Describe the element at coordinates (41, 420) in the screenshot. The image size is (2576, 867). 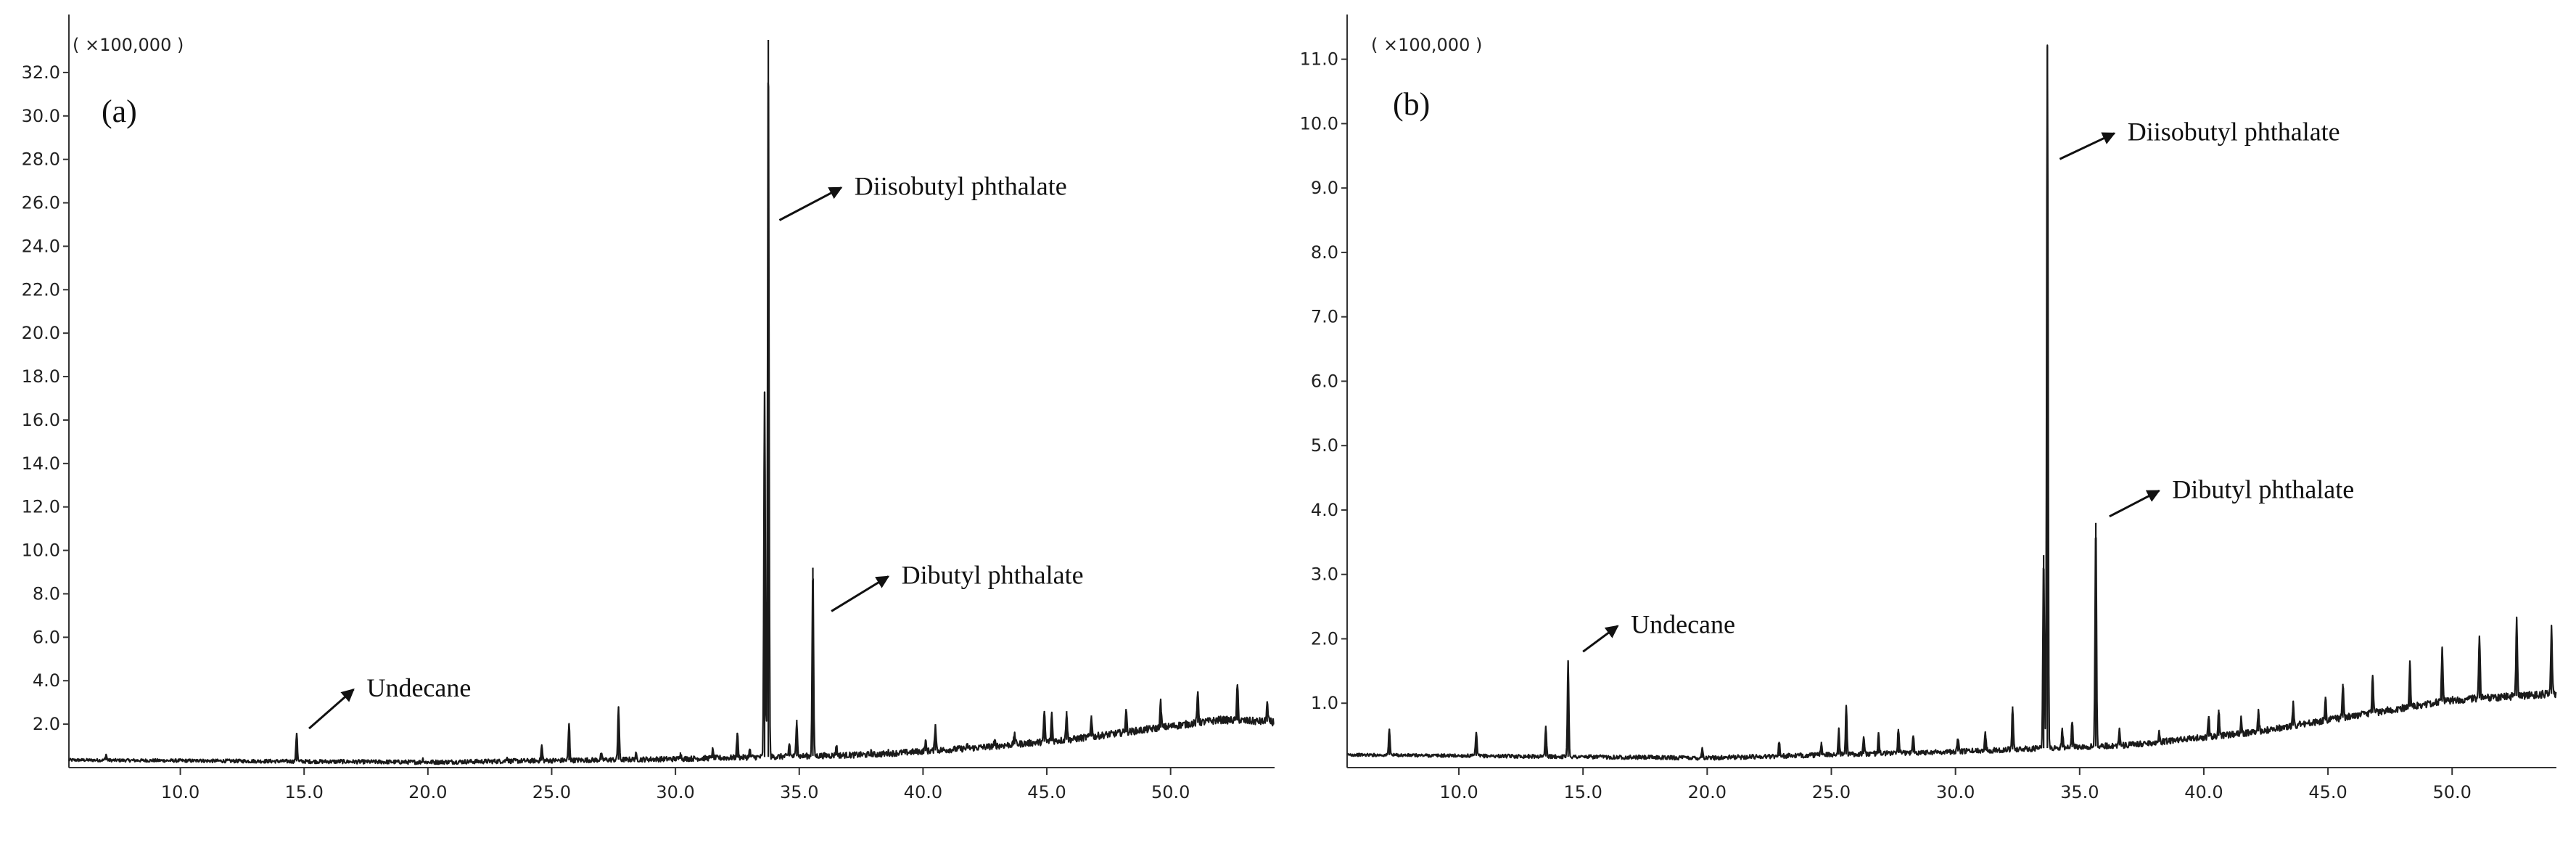
I see `y-tick-label: 16.0` at that location.